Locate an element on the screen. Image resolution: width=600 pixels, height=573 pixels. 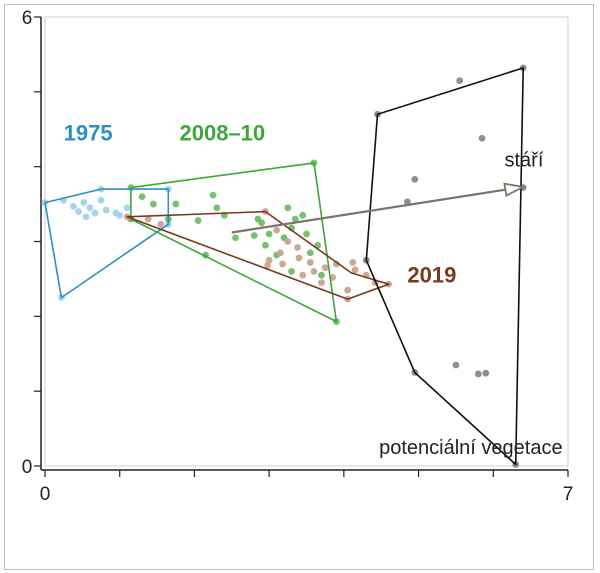
age-arrow-head is located at coordinates (514, 189).